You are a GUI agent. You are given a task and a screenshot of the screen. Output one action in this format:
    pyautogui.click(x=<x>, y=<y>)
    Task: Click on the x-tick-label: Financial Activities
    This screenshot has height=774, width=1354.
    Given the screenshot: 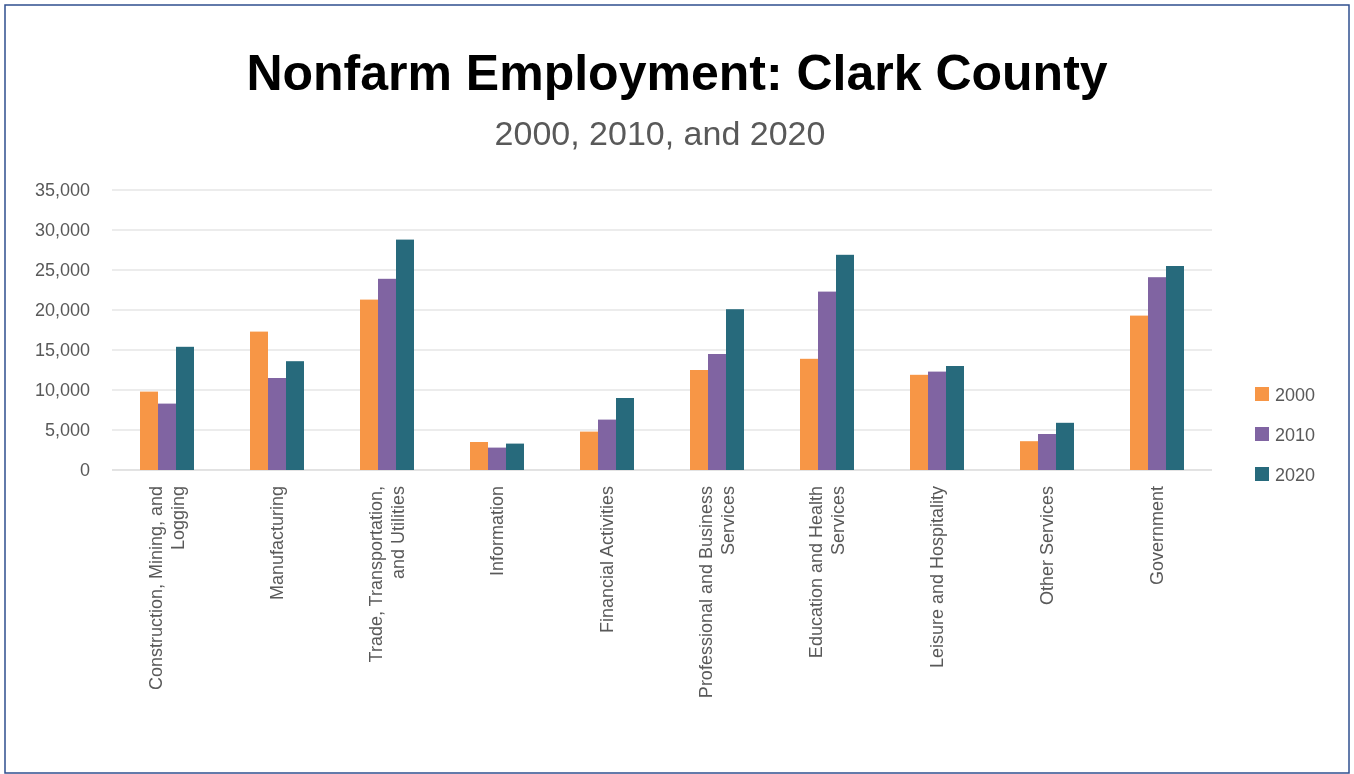 What is the action you would take?
    pyautogui.click(x=607, y=560)
    